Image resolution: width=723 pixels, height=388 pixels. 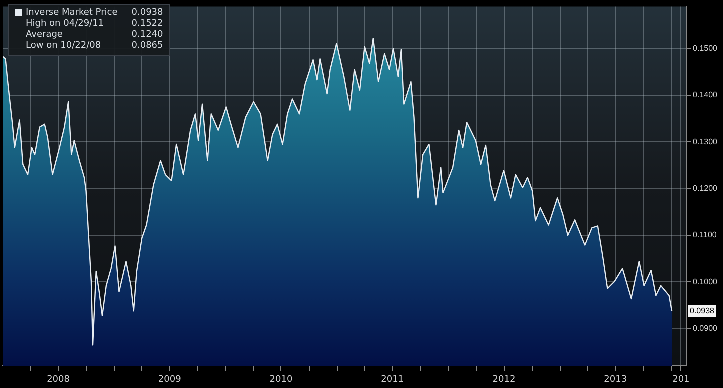 I want to click on legend-label: Inverse Market Price, so click(x=71, y=13).